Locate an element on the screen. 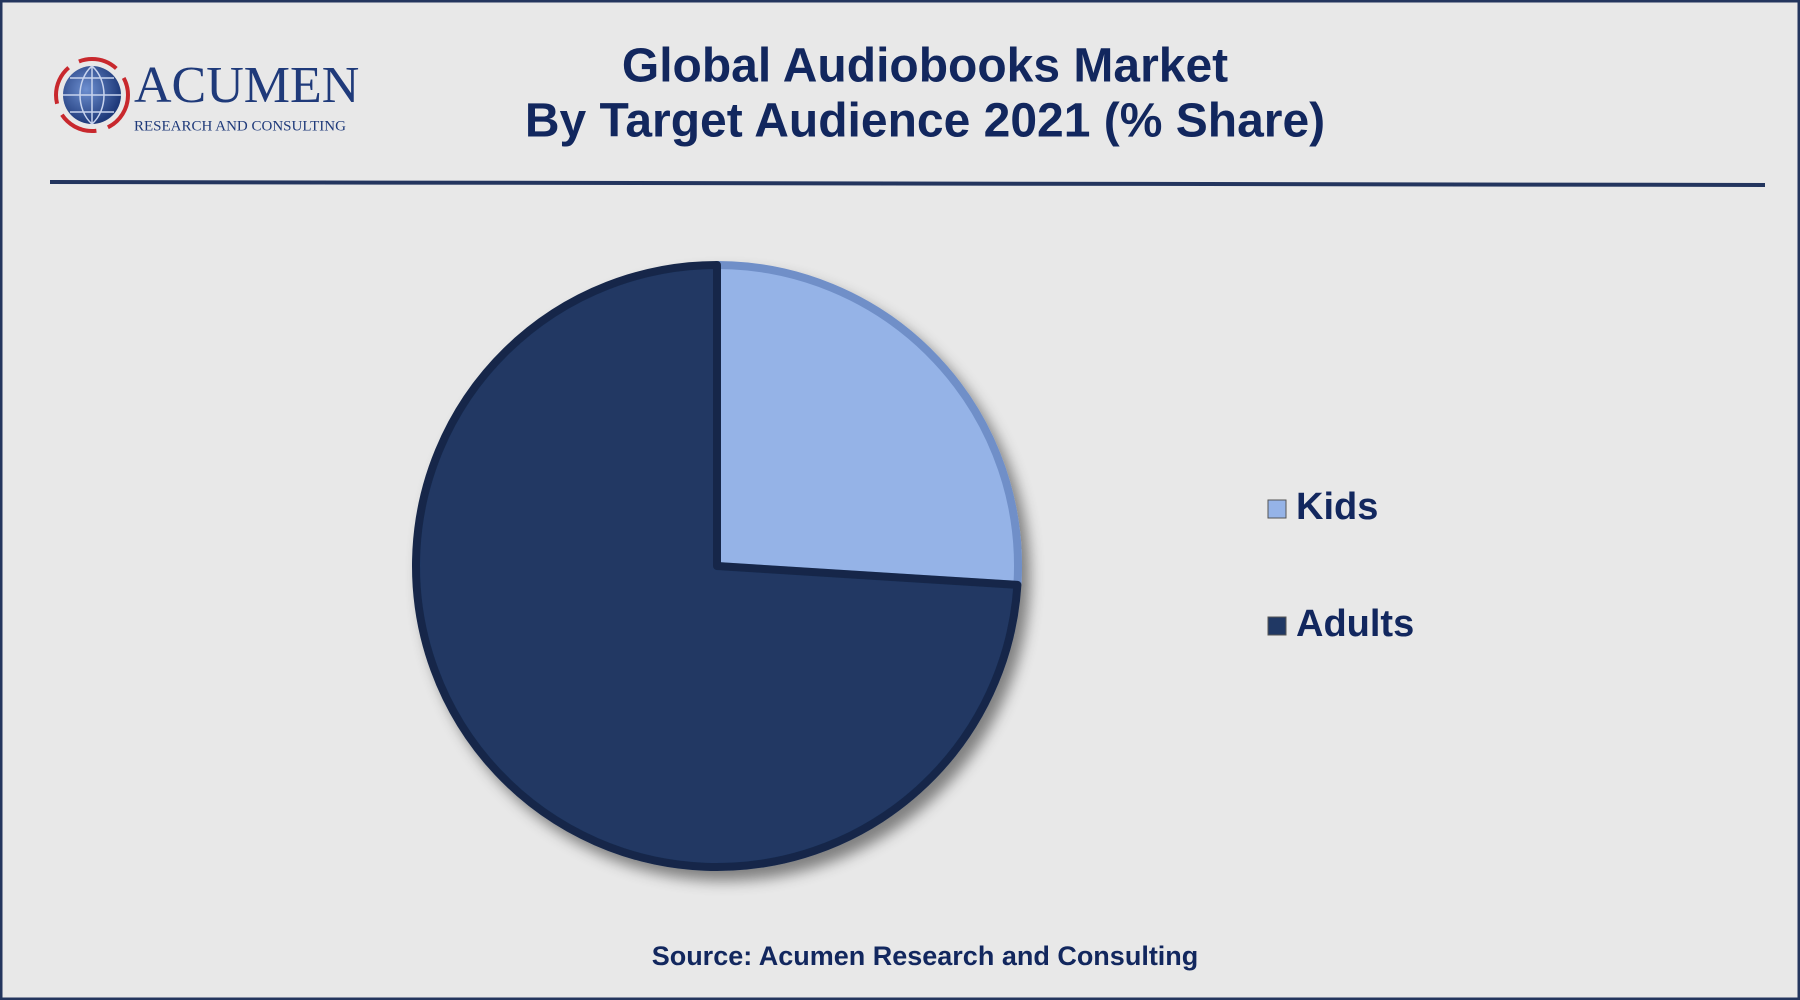 Image resolution: width=1800 pixels, height=1000 pixels. legend: Kids Adults is located at coordinates (1340, 565).